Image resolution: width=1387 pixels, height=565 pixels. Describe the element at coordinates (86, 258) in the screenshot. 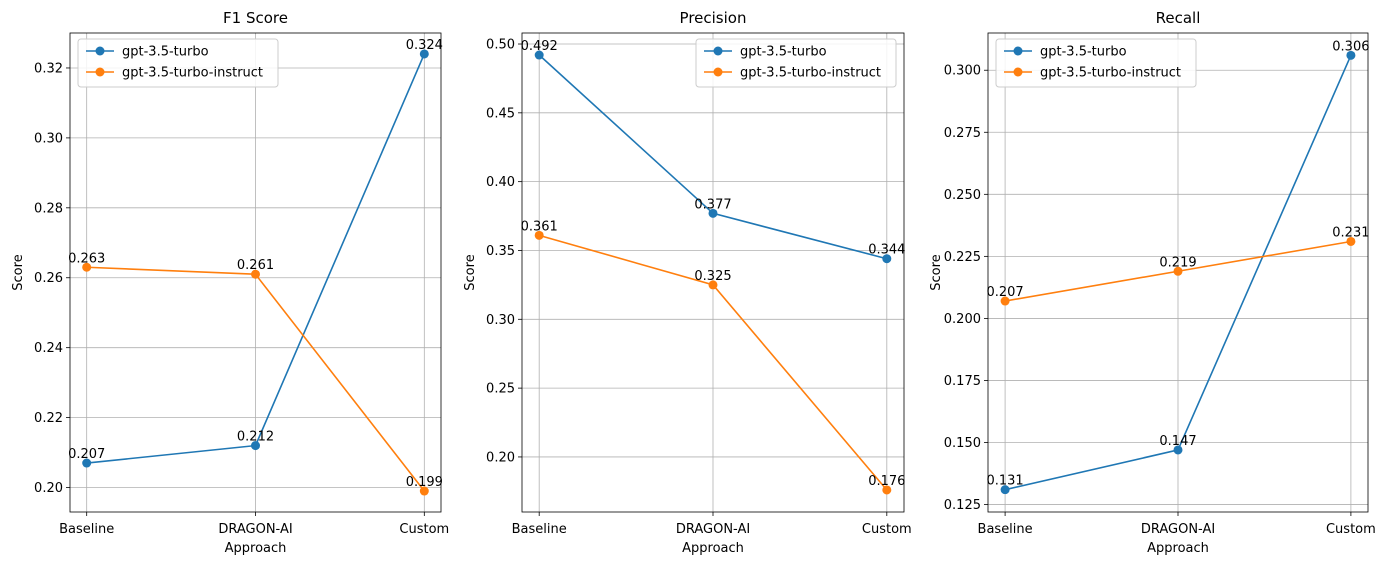

I see `data-label: 0.263` at that location.